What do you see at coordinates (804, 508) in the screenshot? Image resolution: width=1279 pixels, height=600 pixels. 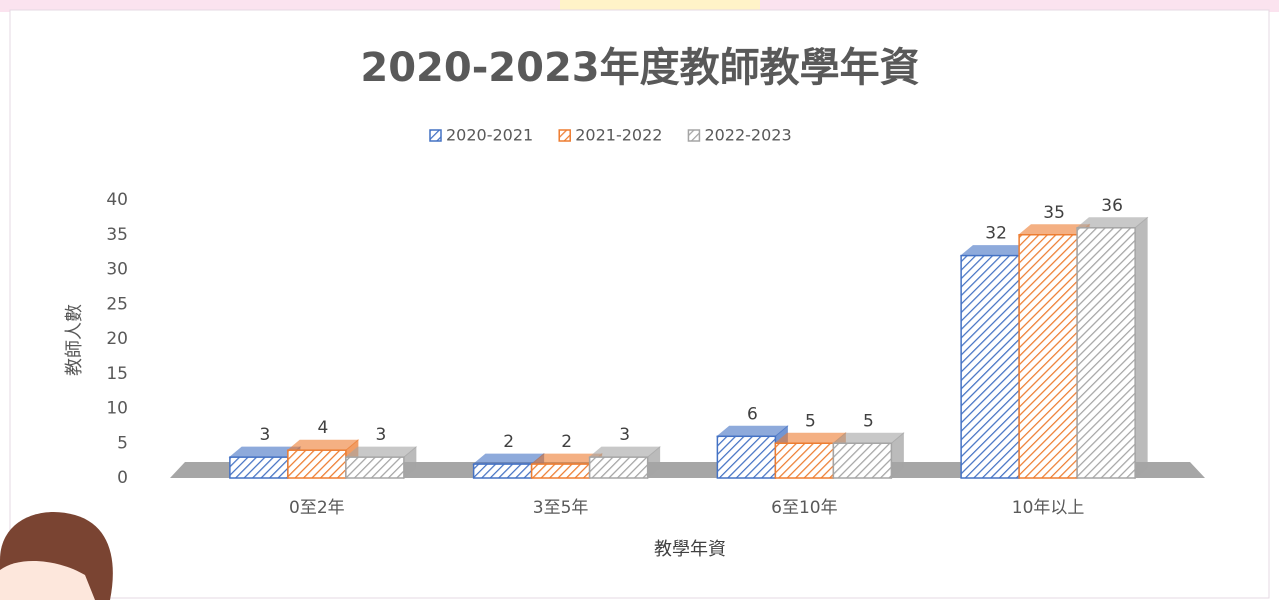 I see `x-tick-label: 6至10年` at bounding box center [804, 508].